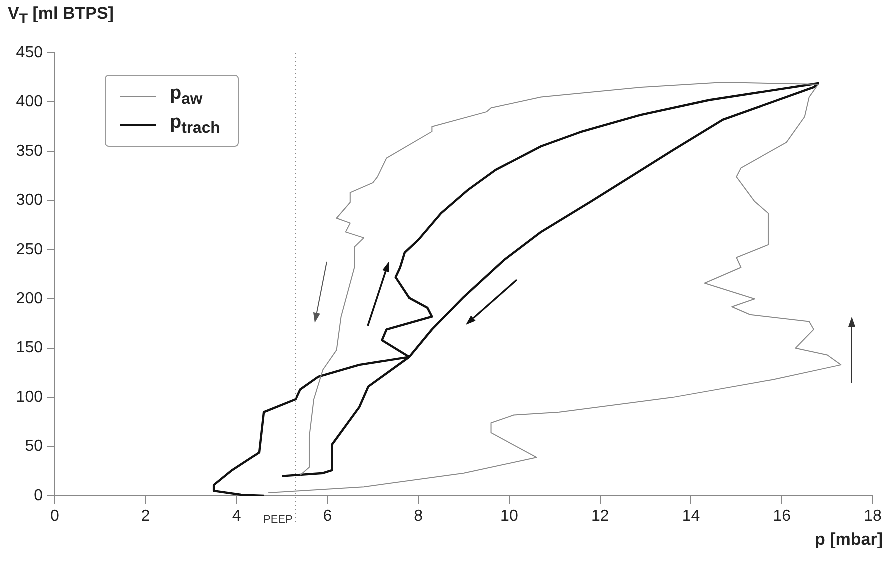 The image size is (891, 568). Describe the element at coordinates (30, 102) in the screenshot. I see `y-tick-label: 400` at that location.